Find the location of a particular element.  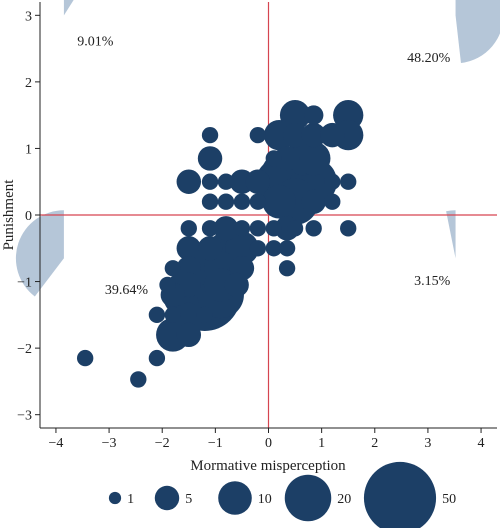

wedge-top-right is located at coordinates (477, 32).